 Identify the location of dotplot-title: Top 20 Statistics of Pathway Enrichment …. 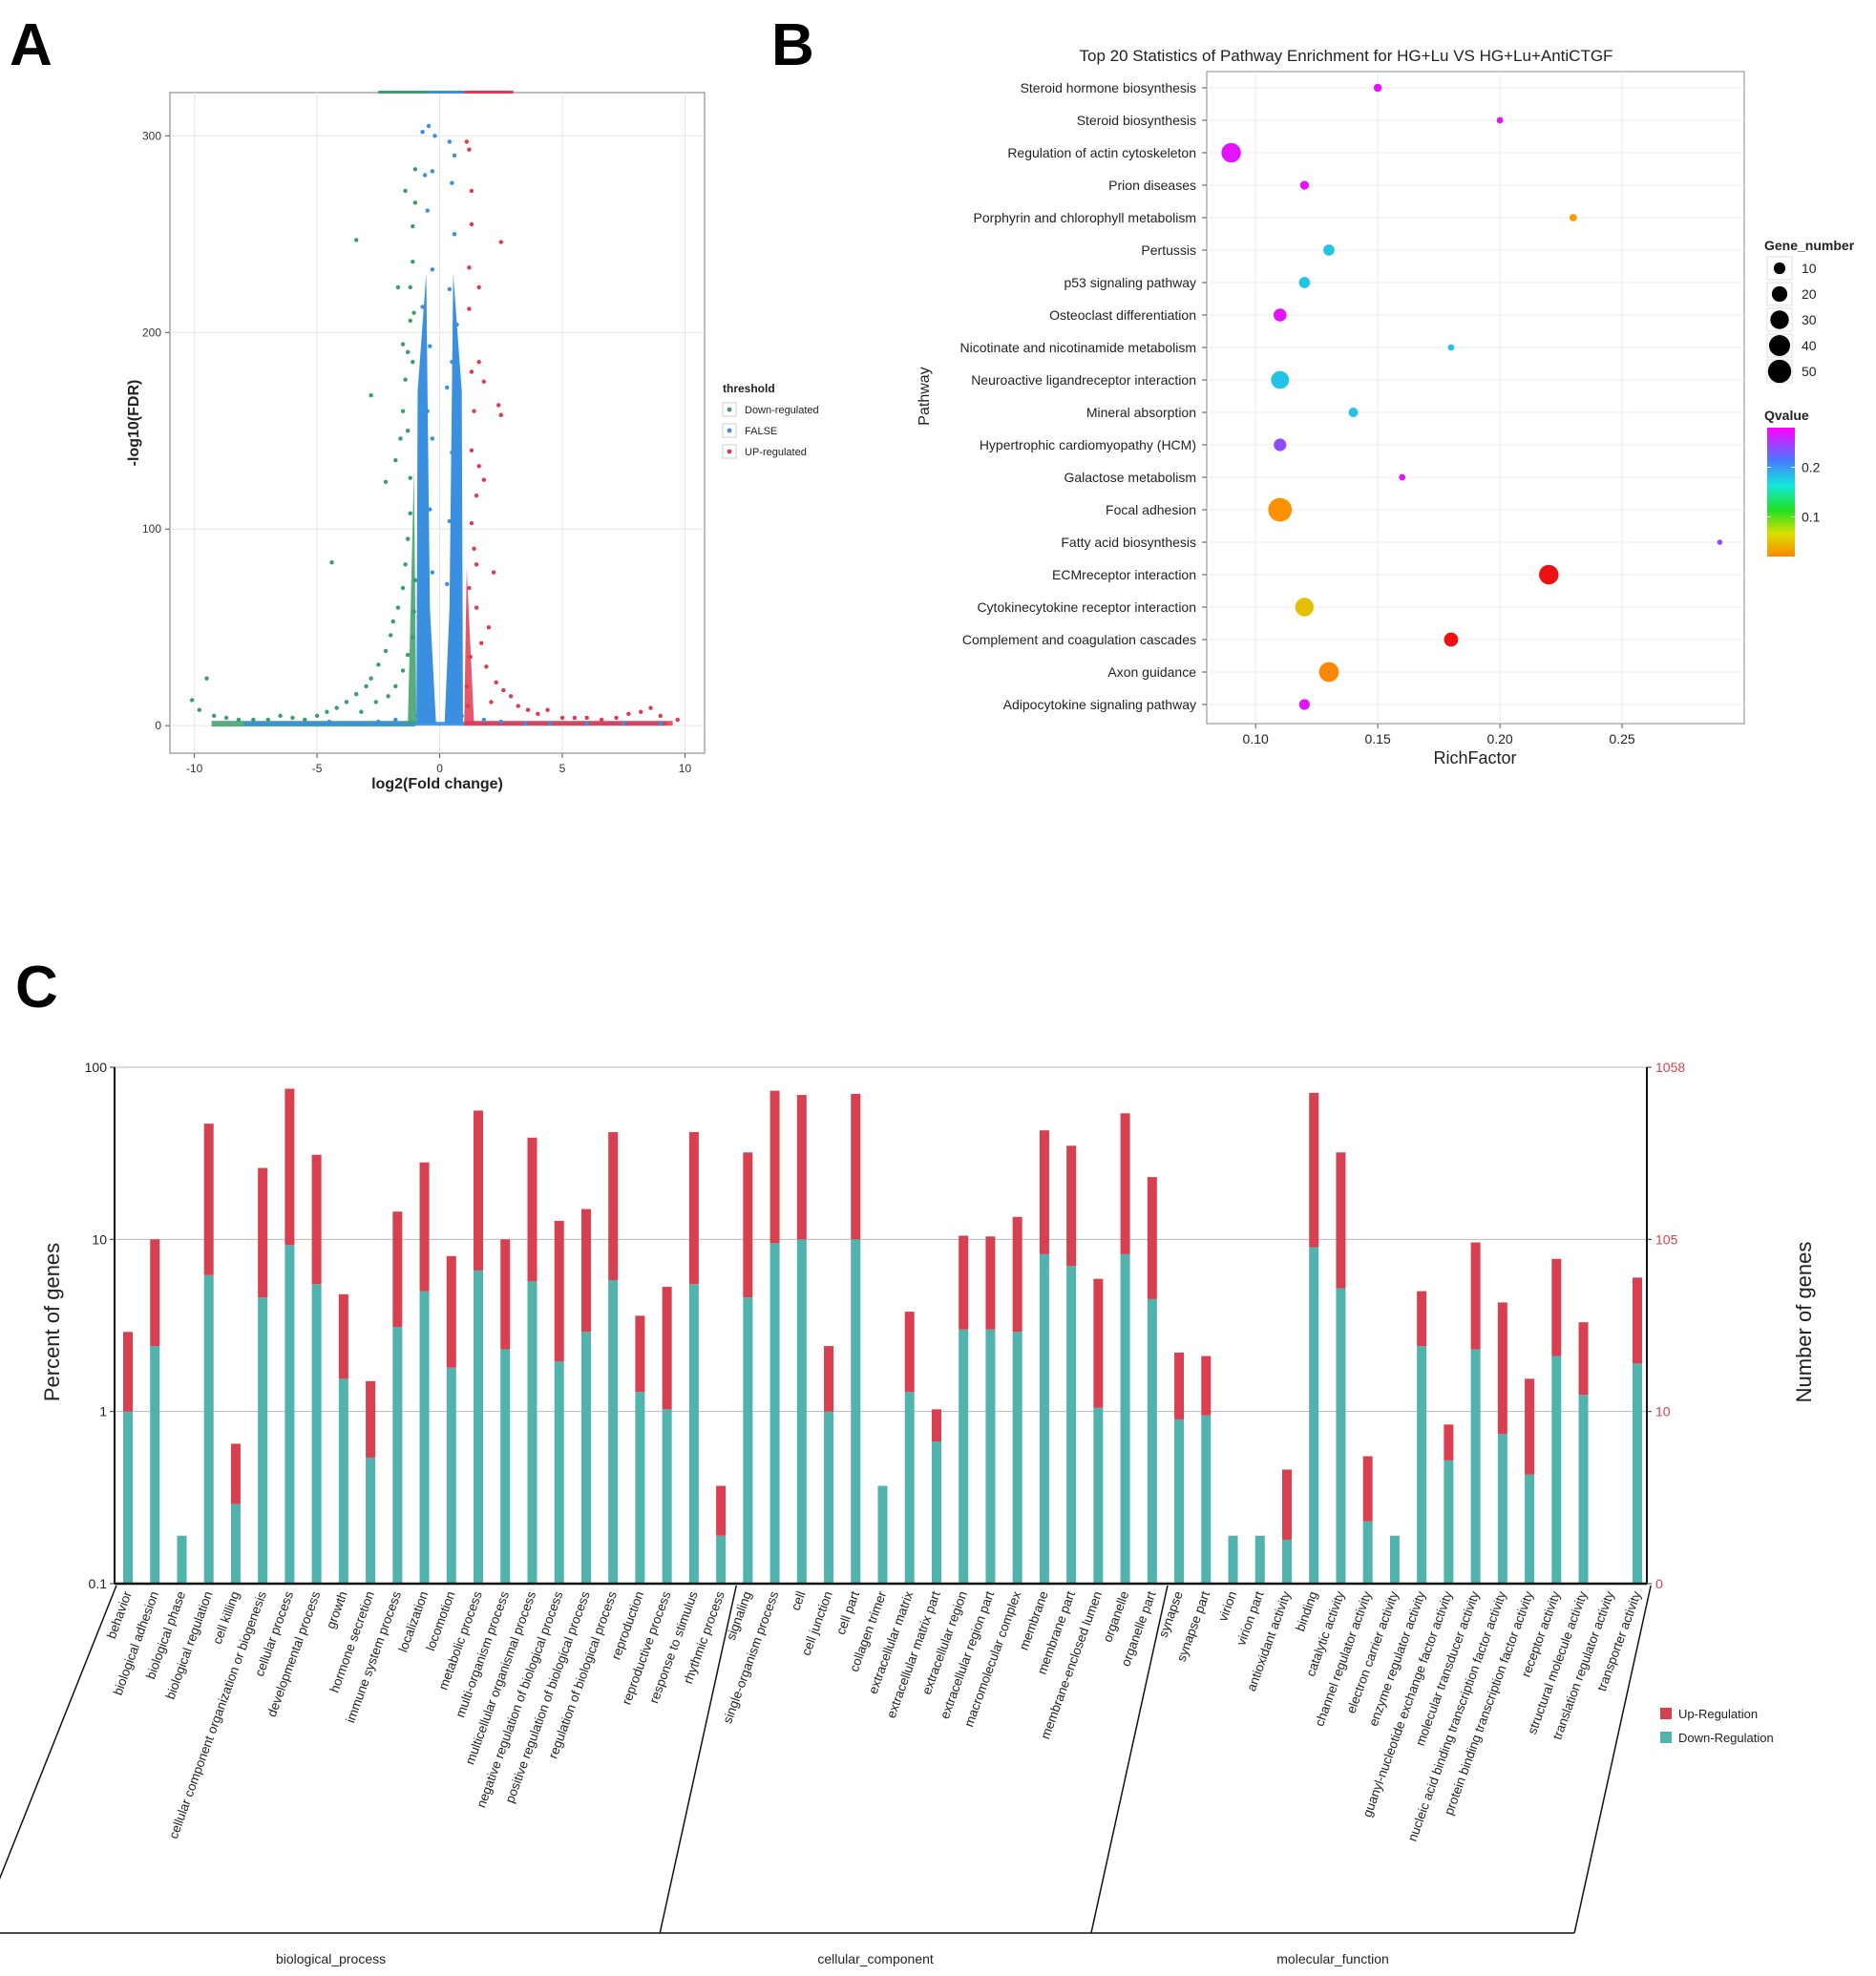
(1346, 56).